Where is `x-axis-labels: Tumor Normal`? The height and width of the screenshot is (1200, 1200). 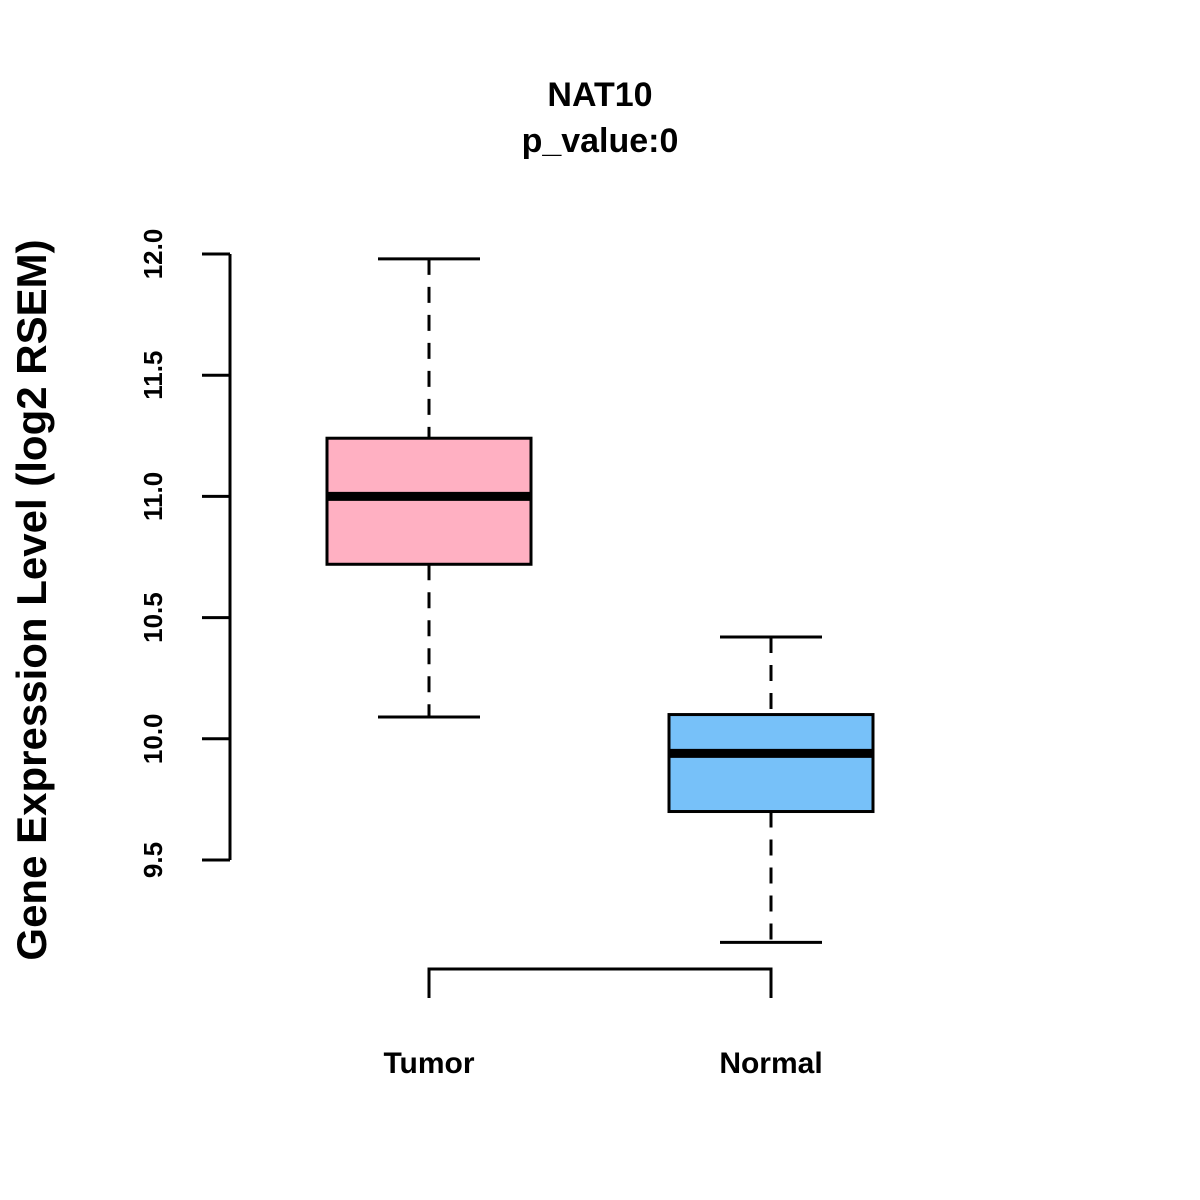 x-axis-labels: Tumor Normal is located at coordinates (602, 1063).